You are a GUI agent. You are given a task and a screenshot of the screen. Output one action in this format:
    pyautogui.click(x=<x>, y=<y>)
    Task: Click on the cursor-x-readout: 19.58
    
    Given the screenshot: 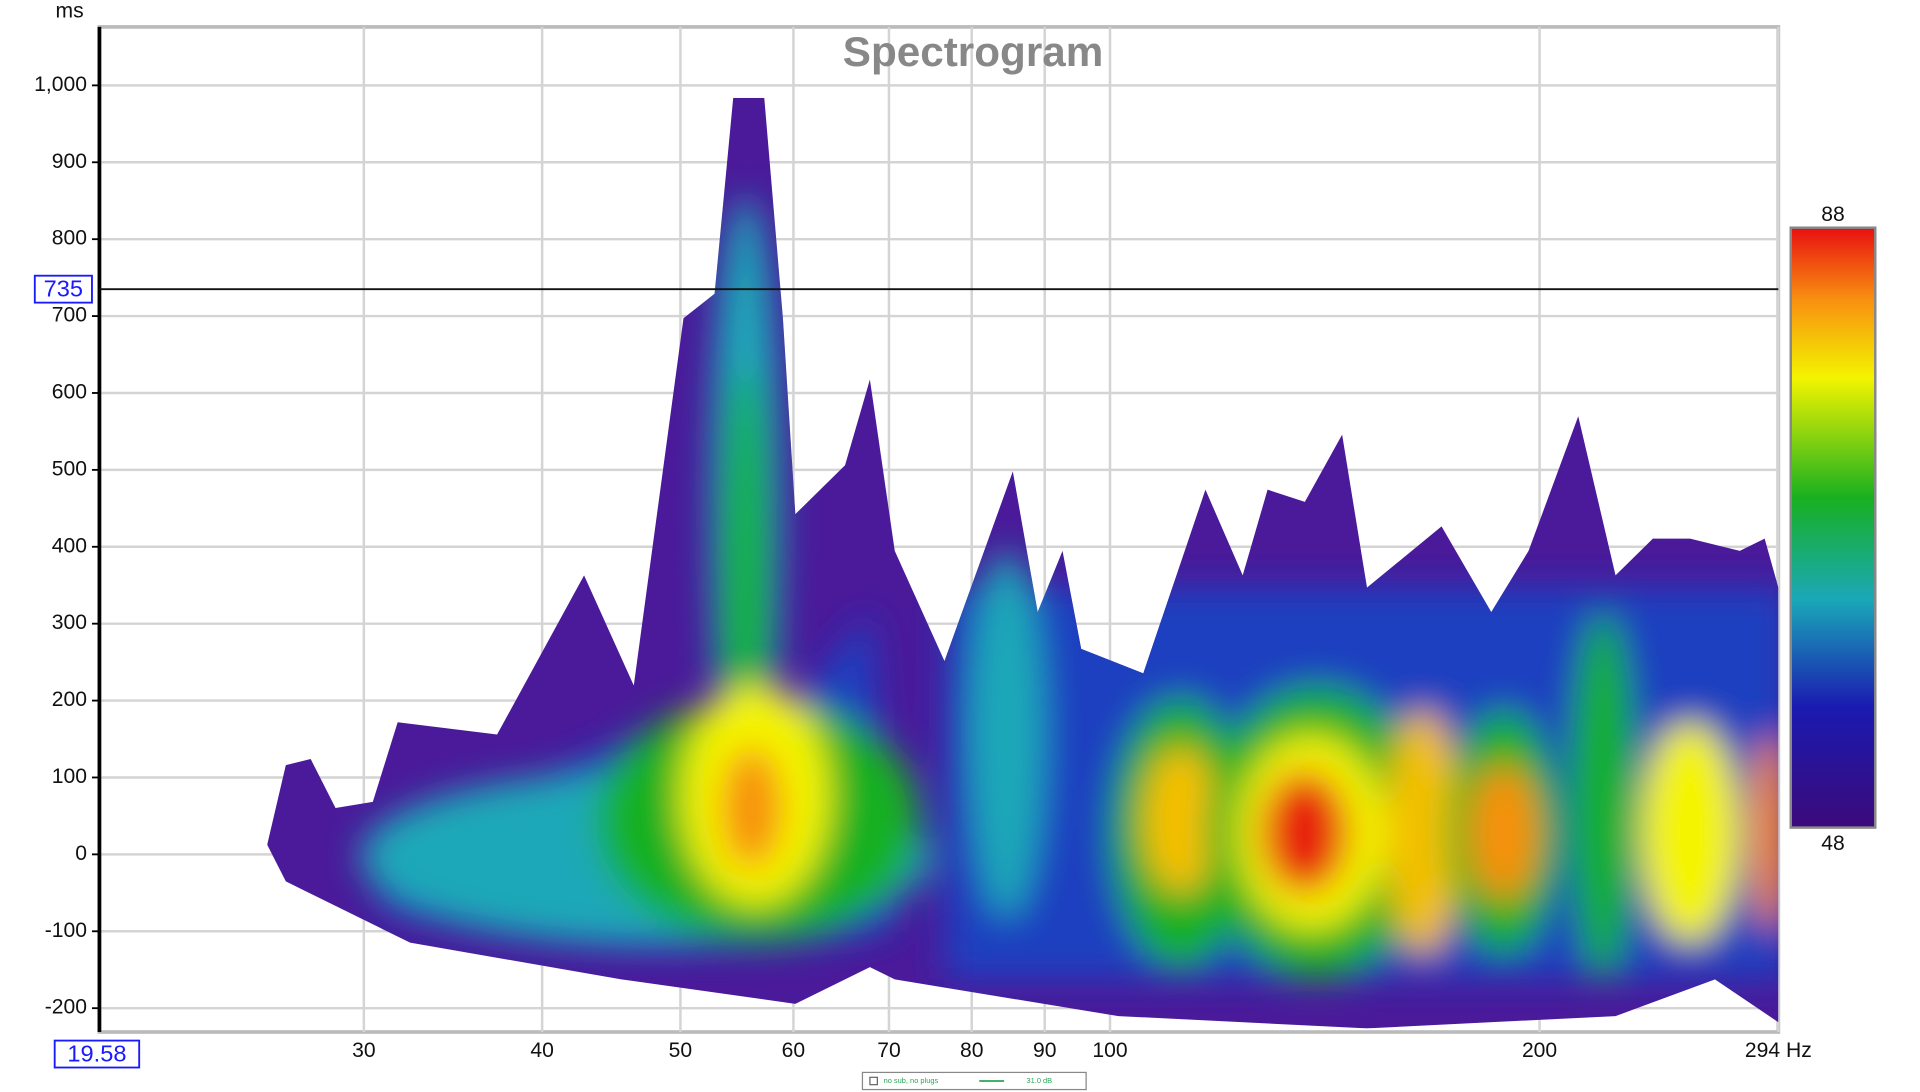 What is the action you would take?
    pyautogui.click(x=96, y=1054)
    